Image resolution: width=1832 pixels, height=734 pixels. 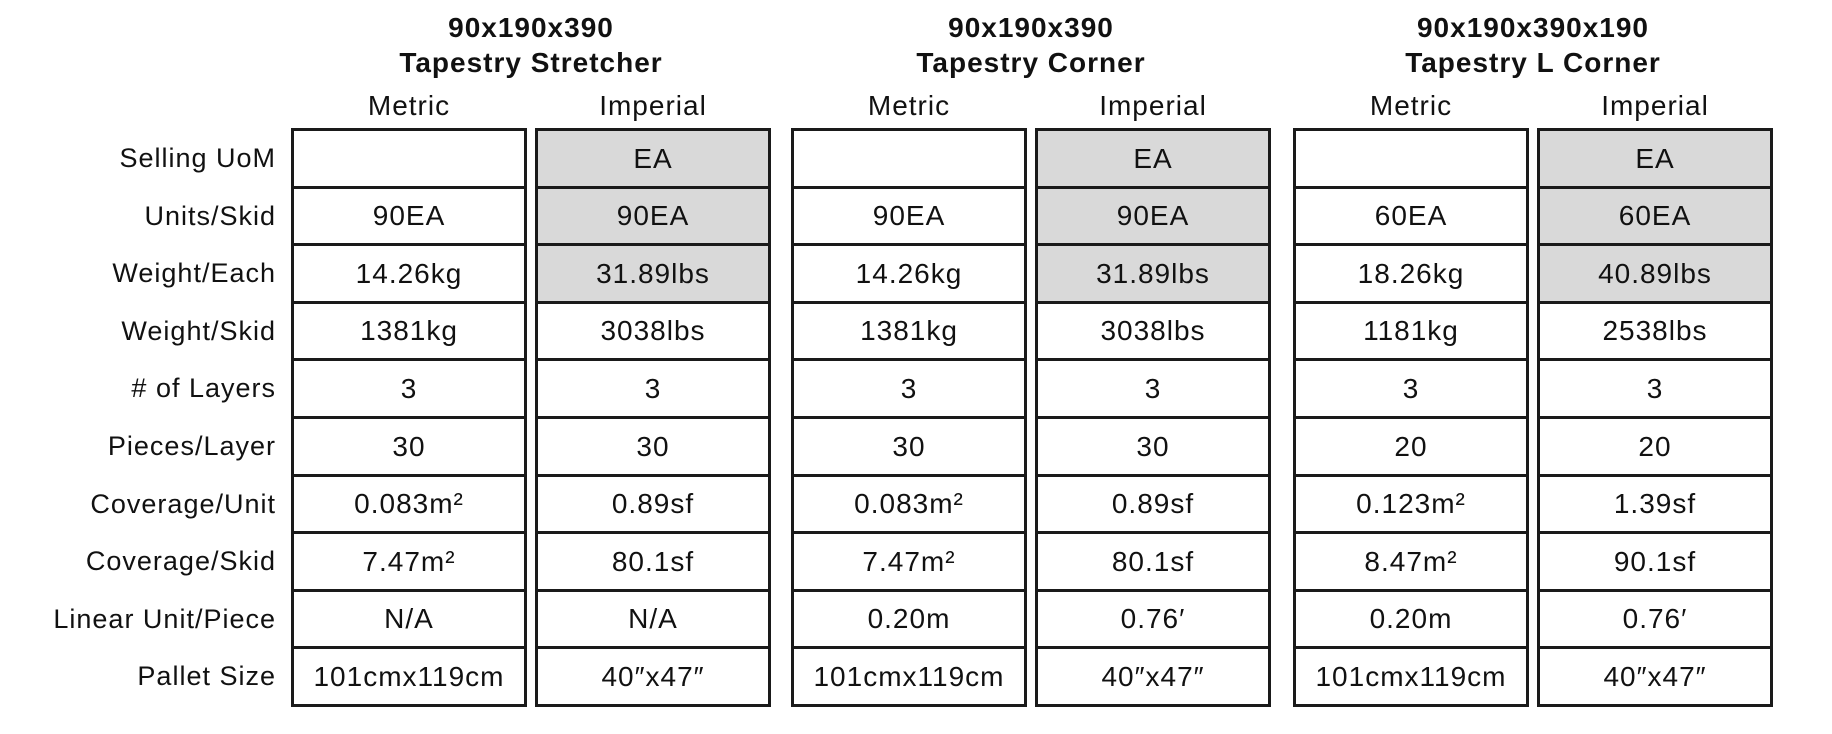 What do you see at coordinates (180, 561) in the screenshot?
I see `row-label: Coverage/Skid` at bounding box center [180, 561].